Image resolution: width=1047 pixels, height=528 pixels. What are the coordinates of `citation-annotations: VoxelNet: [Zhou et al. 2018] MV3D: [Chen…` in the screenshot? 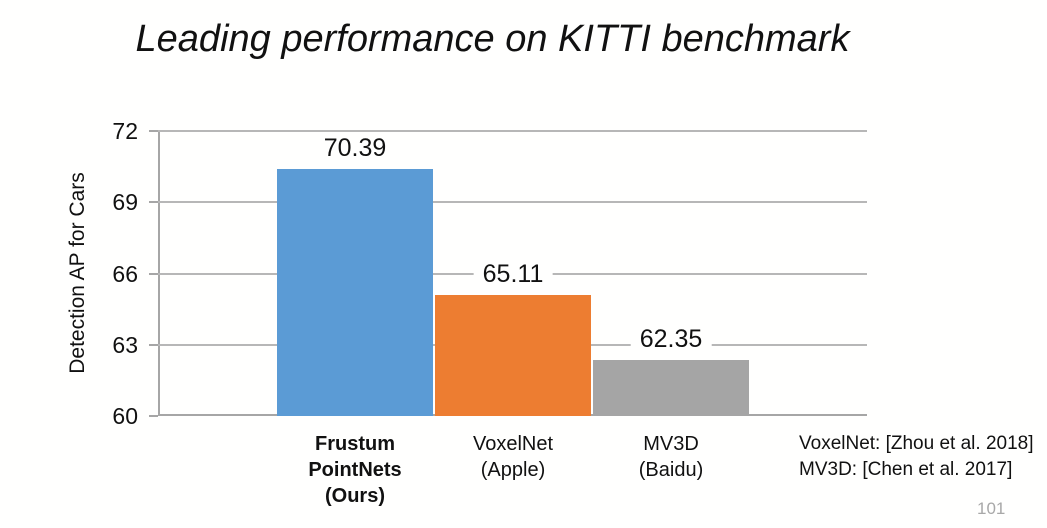 It's located at (916, 457).